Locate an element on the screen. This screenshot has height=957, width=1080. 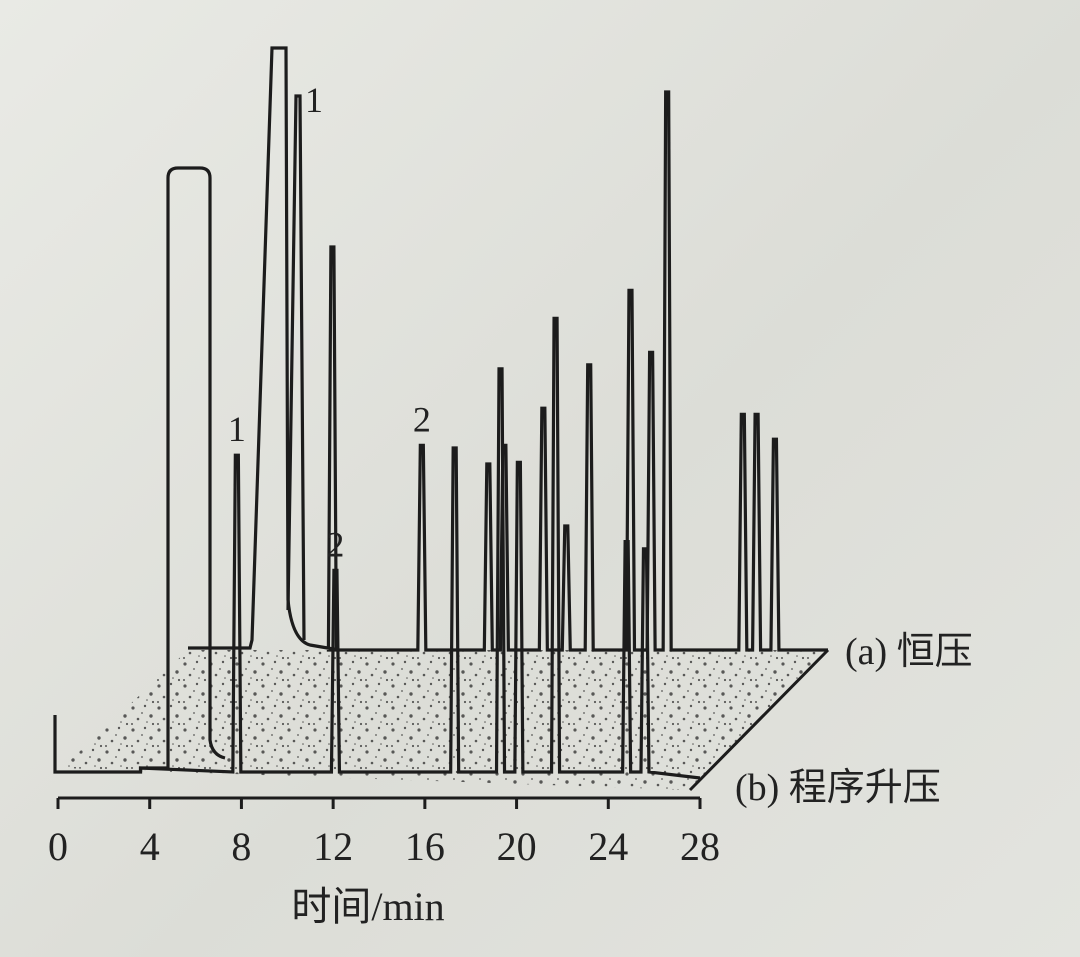
x-tick-label: 24 is located at coordinates (608, 846).